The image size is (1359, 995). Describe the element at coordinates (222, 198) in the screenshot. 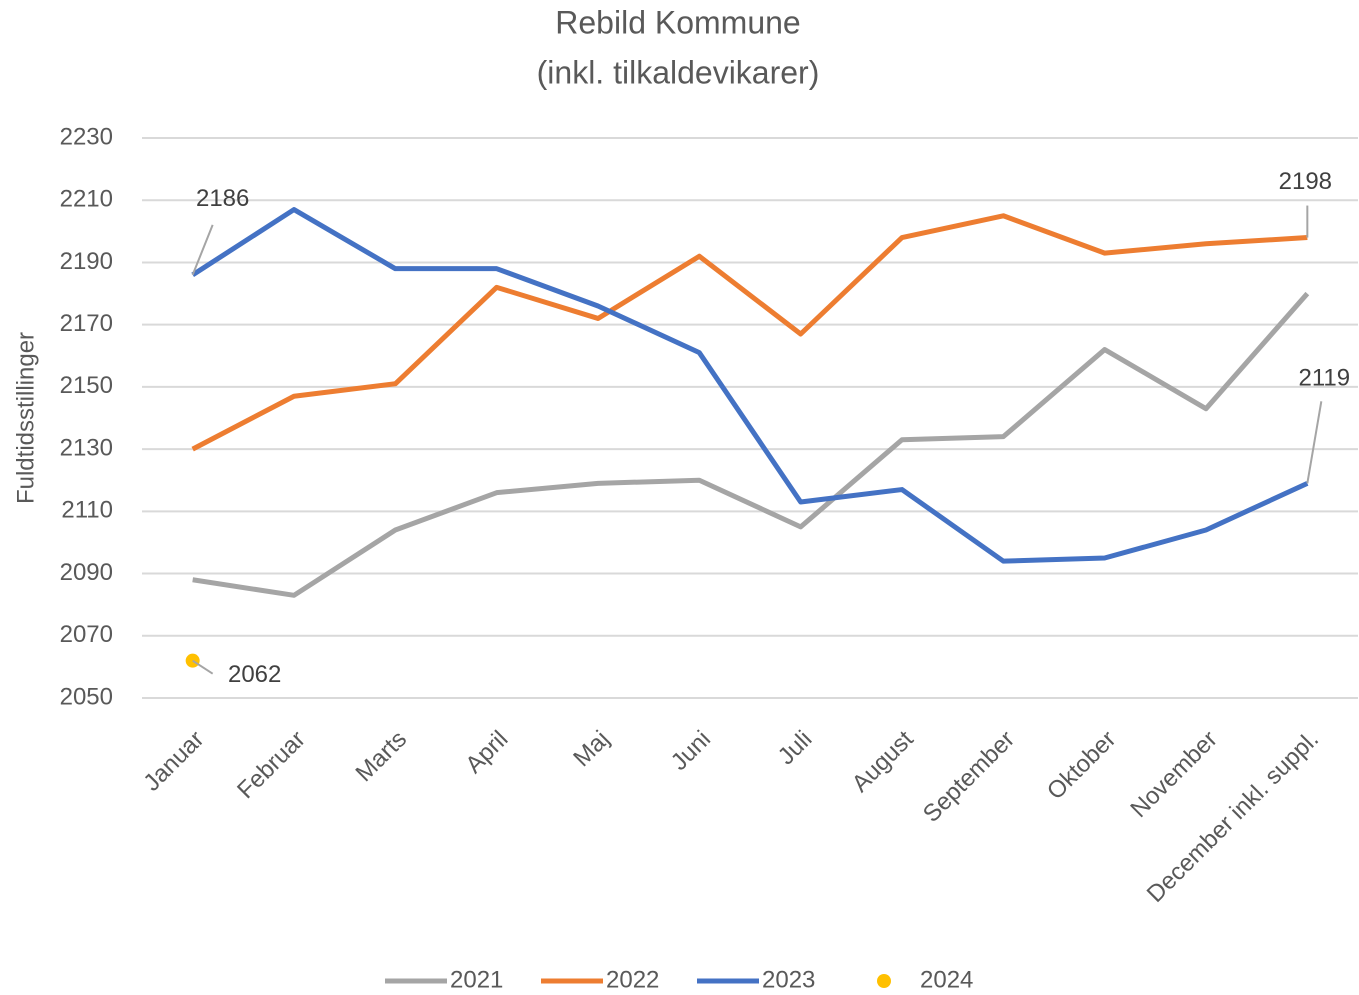

I see `data-label: 2186` at that location.